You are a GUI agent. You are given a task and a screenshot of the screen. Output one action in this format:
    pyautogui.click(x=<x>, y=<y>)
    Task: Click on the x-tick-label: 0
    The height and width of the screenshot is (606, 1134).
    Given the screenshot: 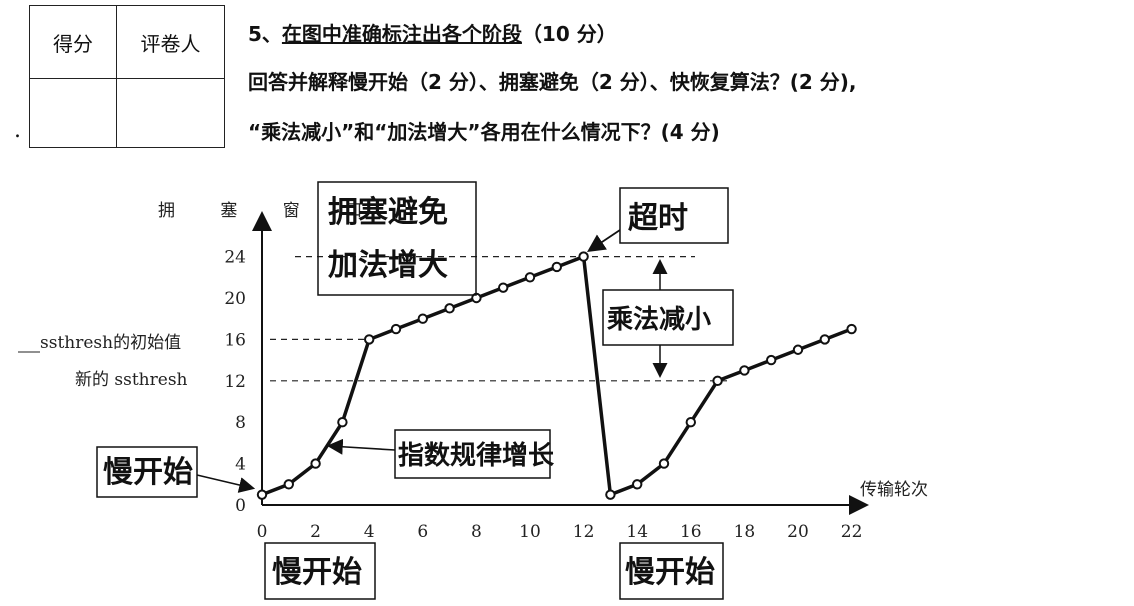 What is the action you would take?
    pyautogui.click(x=262, y=532)
    